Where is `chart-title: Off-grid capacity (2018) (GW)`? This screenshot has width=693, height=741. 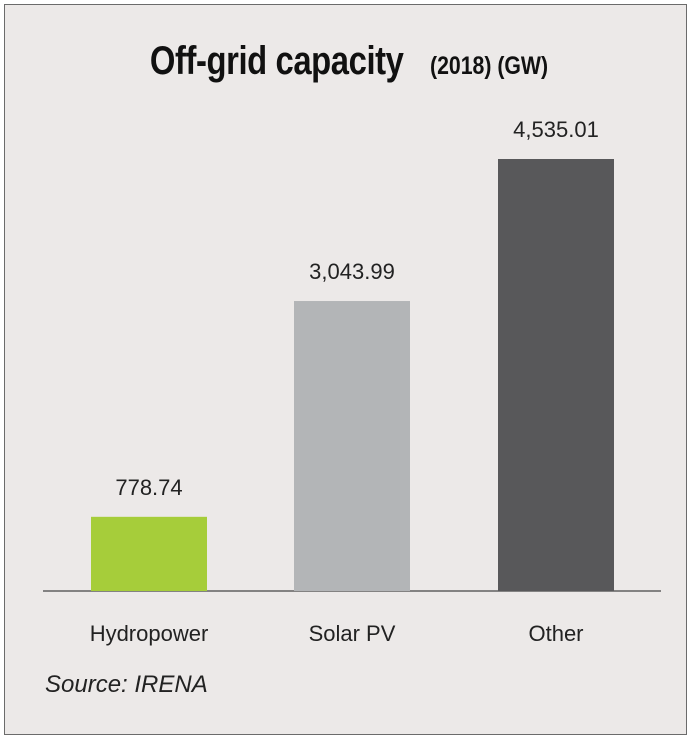
chart-title: Off-grid capacity (2018) (GW) is located at coordinates (345, 61).